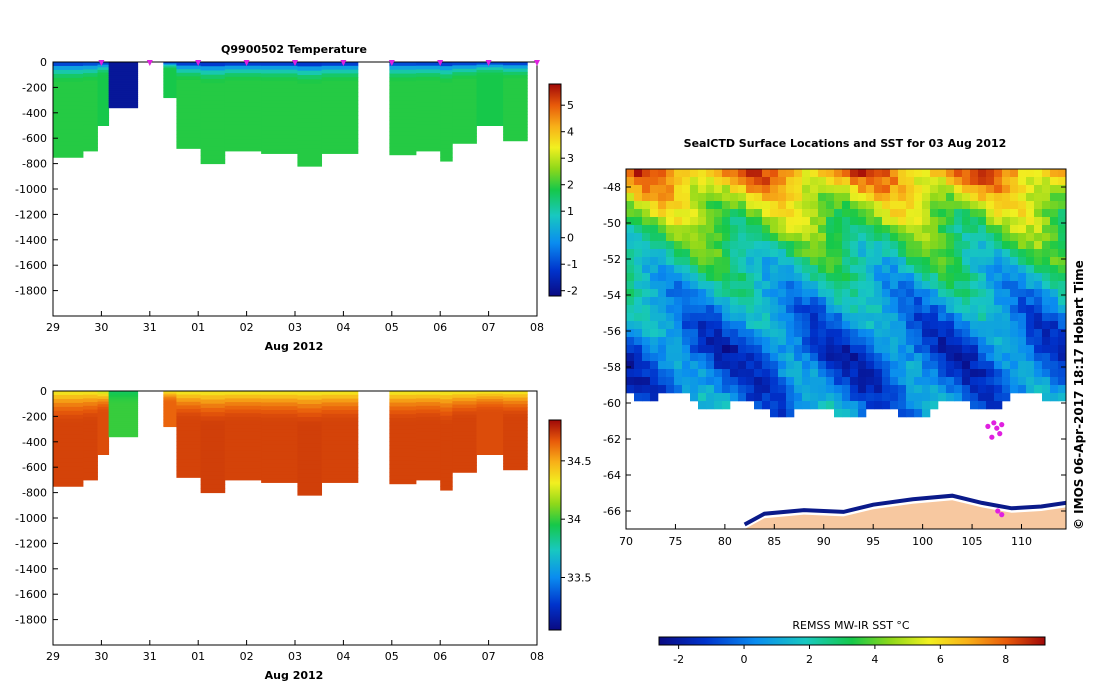 This screenshot has width=1099, height=700. Describe the element at coordinates (570, 132) in the screenshot. I see `colorbar-tick-label: 4` at that location.